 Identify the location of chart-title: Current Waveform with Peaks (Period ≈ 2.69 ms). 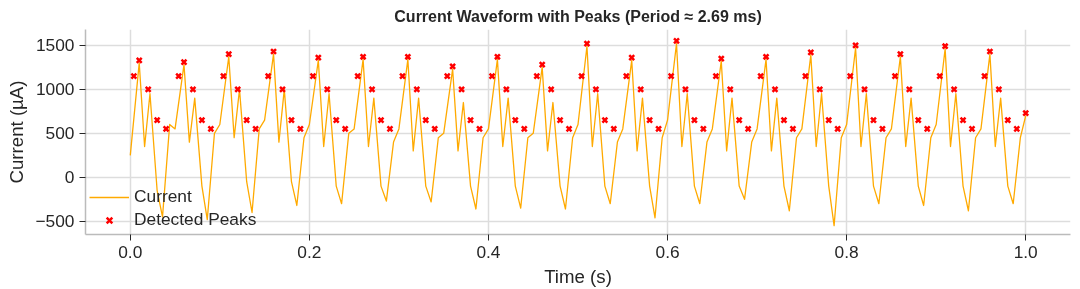
(578, 16).